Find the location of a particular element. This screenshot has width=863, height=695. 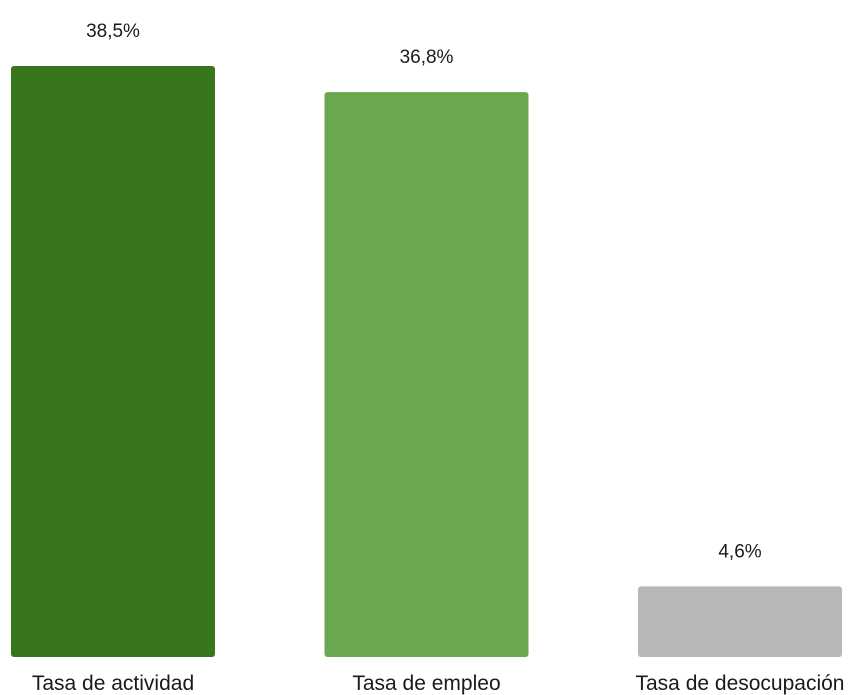

category-label-3: Tasa de desocupación is located at coordinates (740, 683).